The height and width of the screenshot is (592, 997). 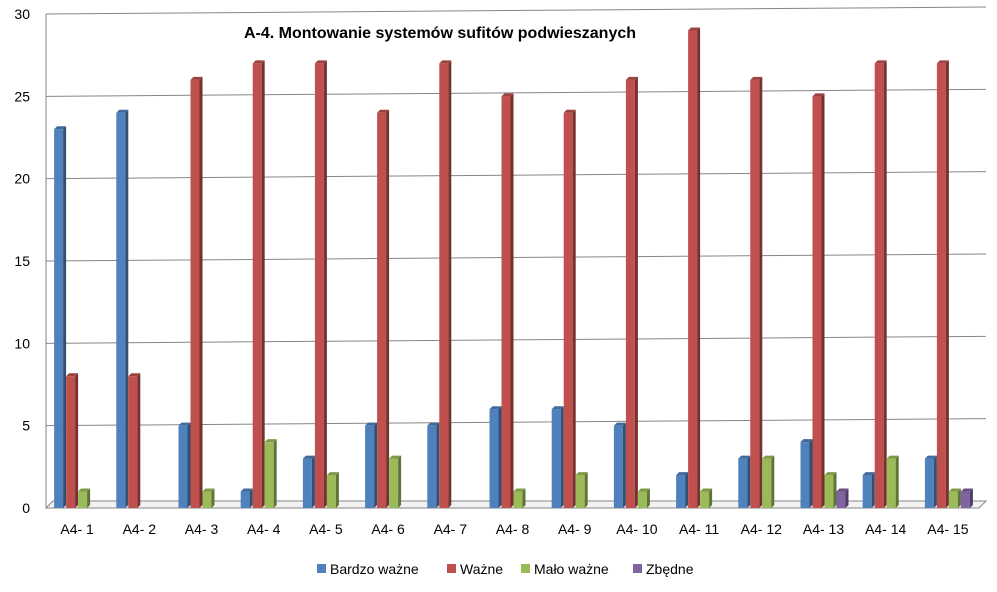 What do you see at coordinates (368, 569) in the screenshot?
I see `legend-item: Bardzo ważne` at bounding box center [368, 569].